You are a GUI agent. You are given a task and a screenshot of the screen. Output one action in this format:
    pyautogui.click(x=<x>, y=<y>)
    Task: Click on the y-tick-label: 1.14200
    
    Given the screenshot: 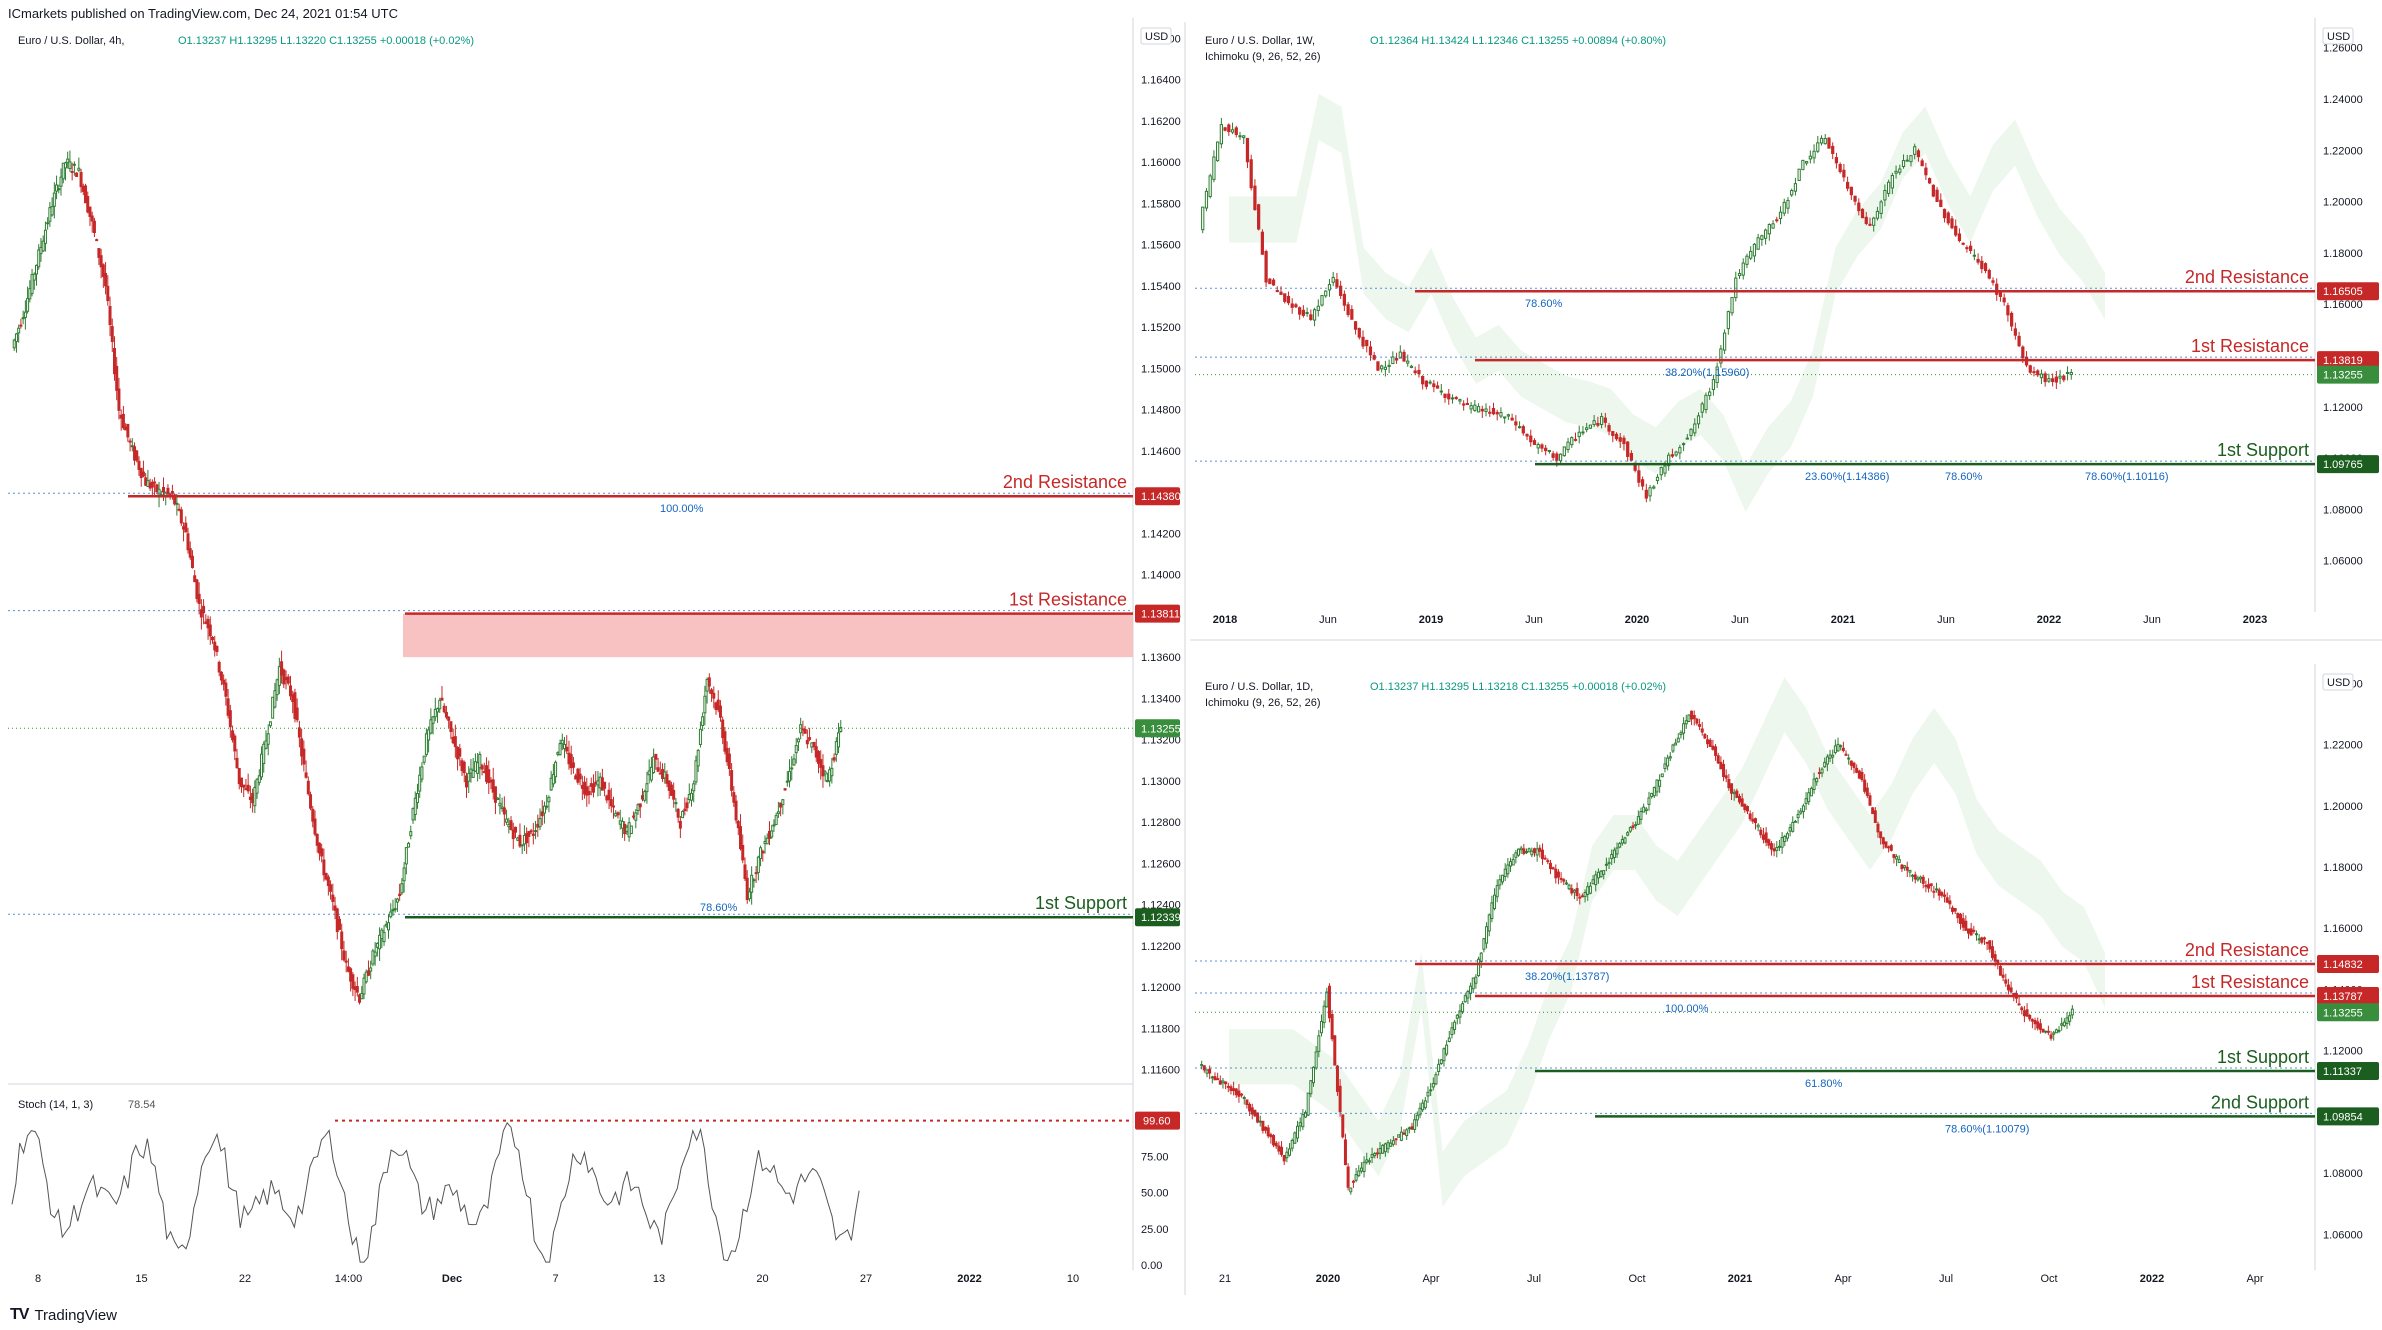 What is the action you would take?
    pyautogui.click(x=1161, y=534)
    